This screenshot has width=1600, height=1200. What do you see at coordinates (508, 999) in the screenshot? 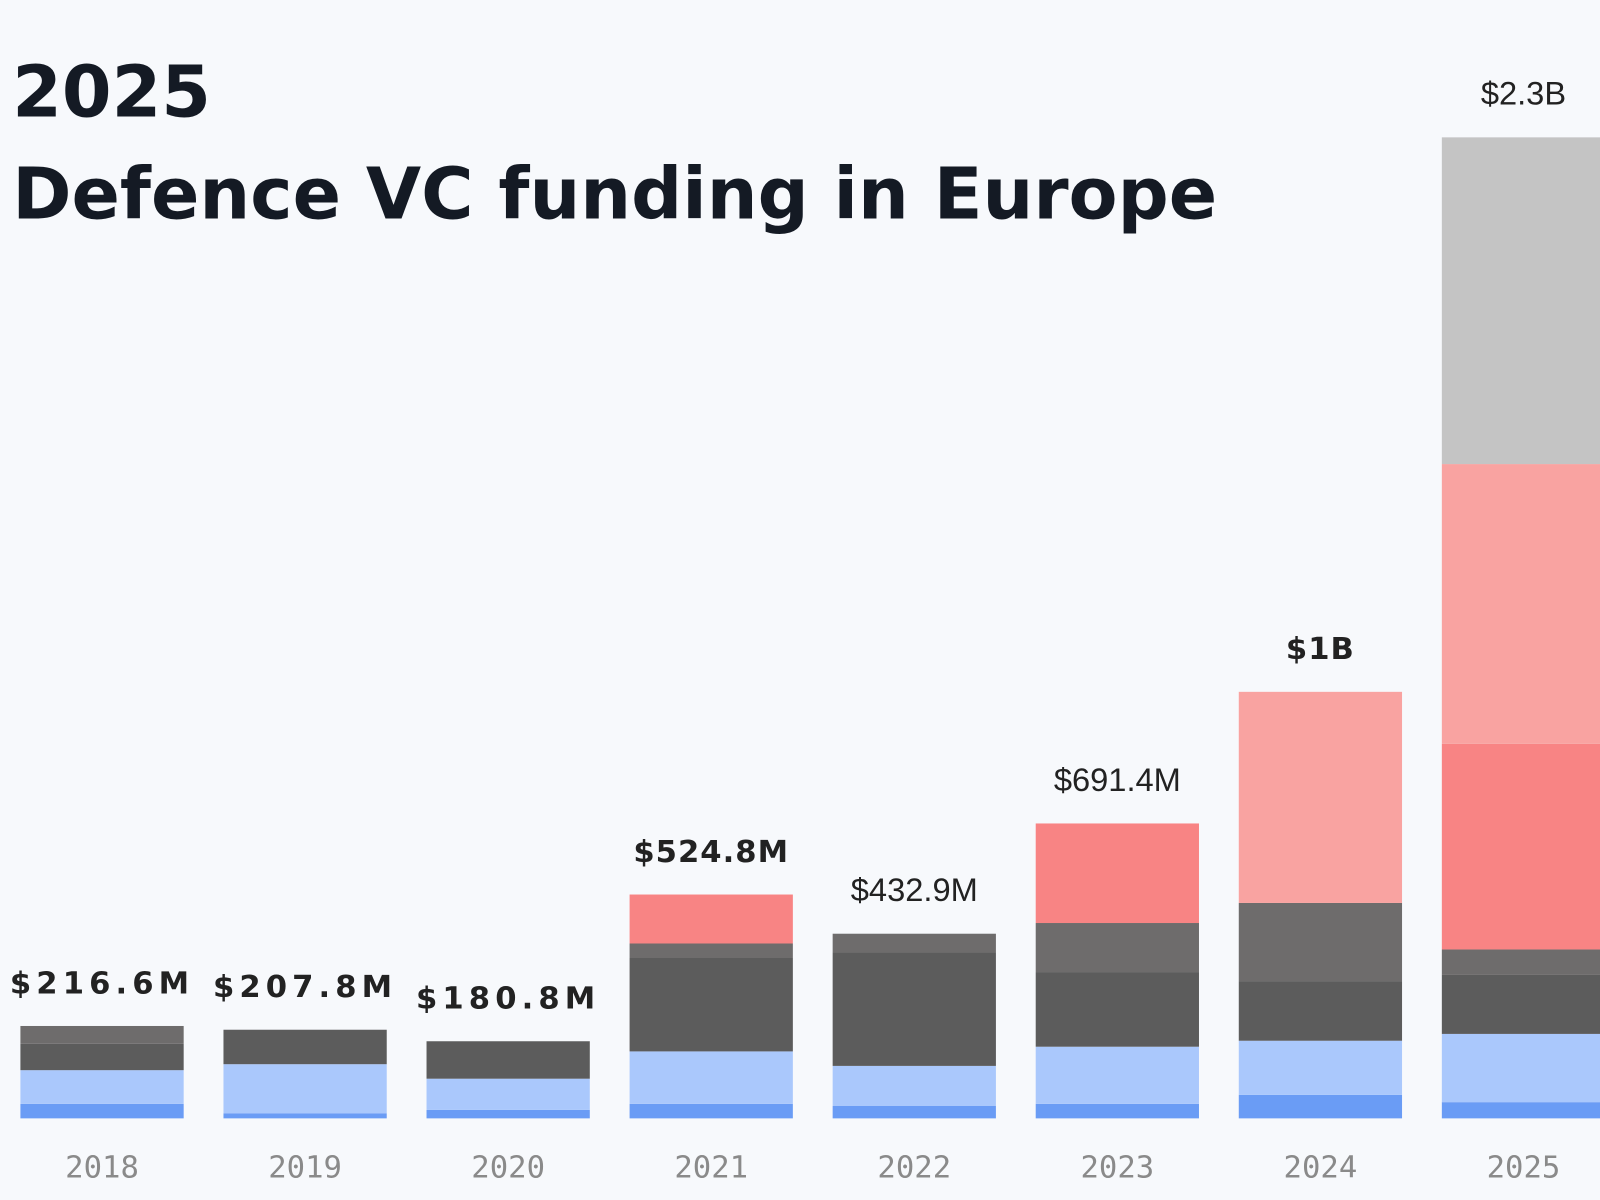
I see `total-label: $180.8M` at bounding box center [508, 999].